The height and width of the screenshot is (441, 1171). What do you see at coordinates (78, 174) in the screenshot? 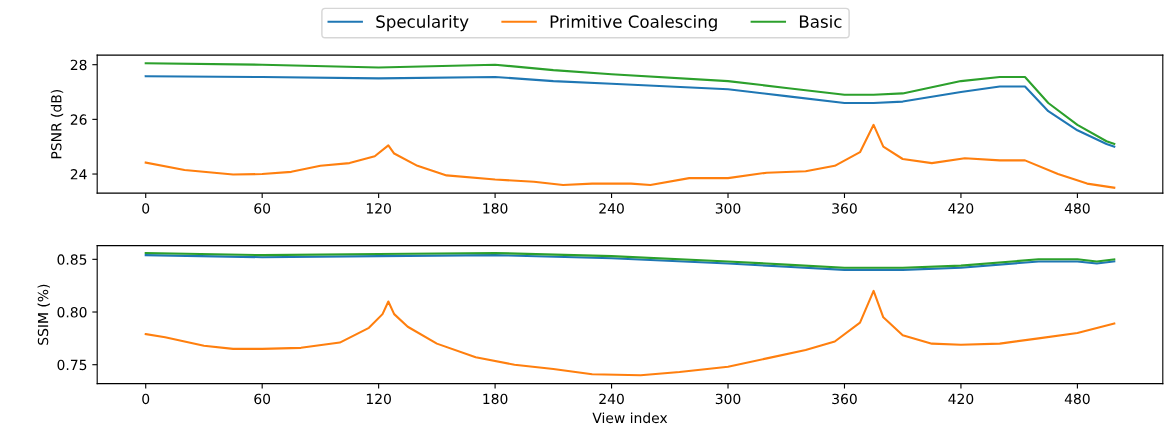
I see `y-tick-label: 24` at bounding box center [78, 174].